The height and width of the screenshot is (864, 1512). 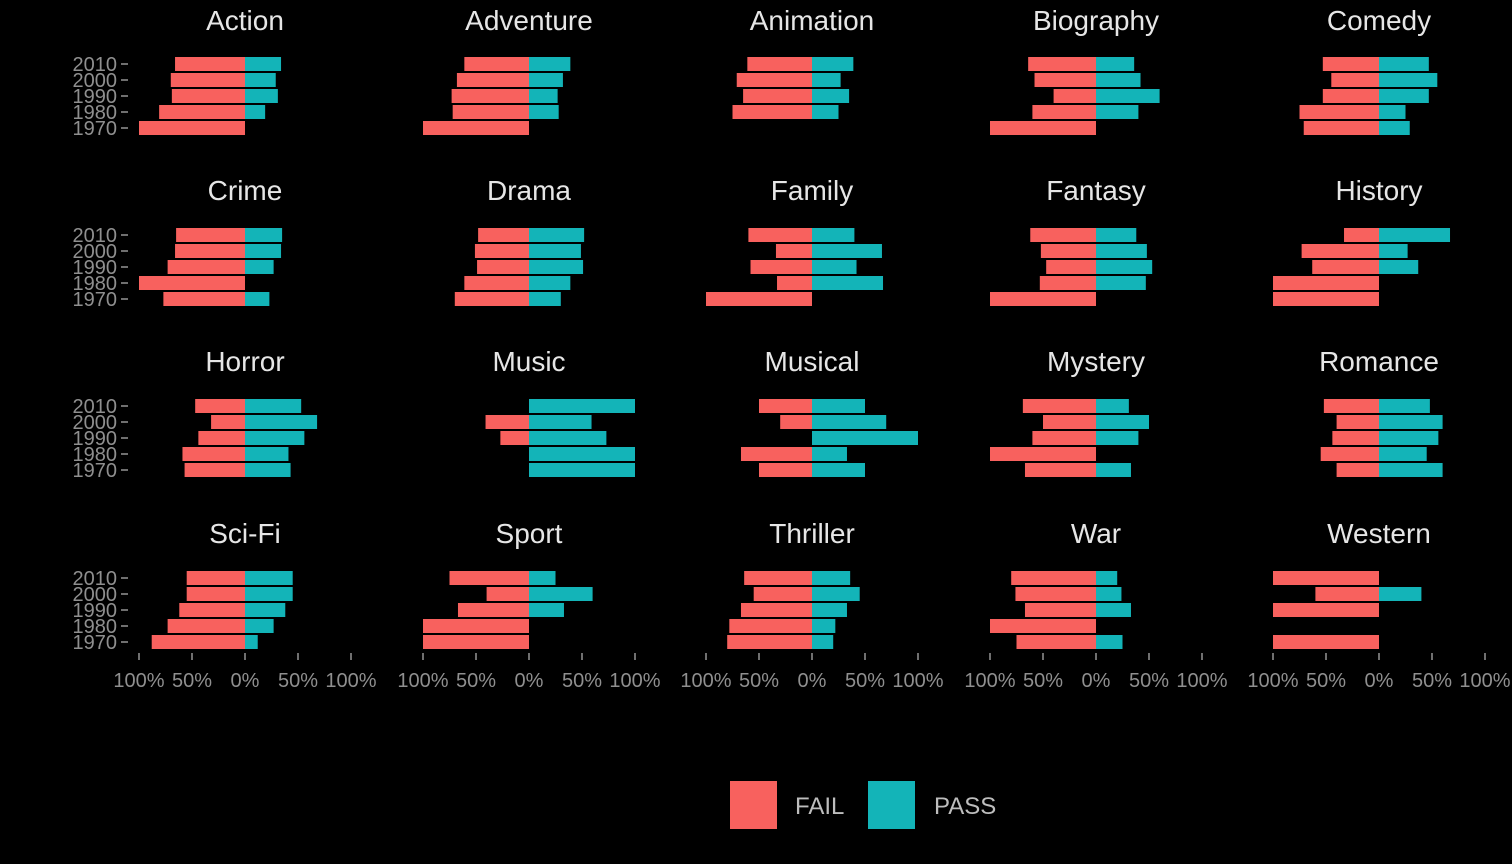 I want to click on bar-fail-action-2000, so click(x=207, y=80).